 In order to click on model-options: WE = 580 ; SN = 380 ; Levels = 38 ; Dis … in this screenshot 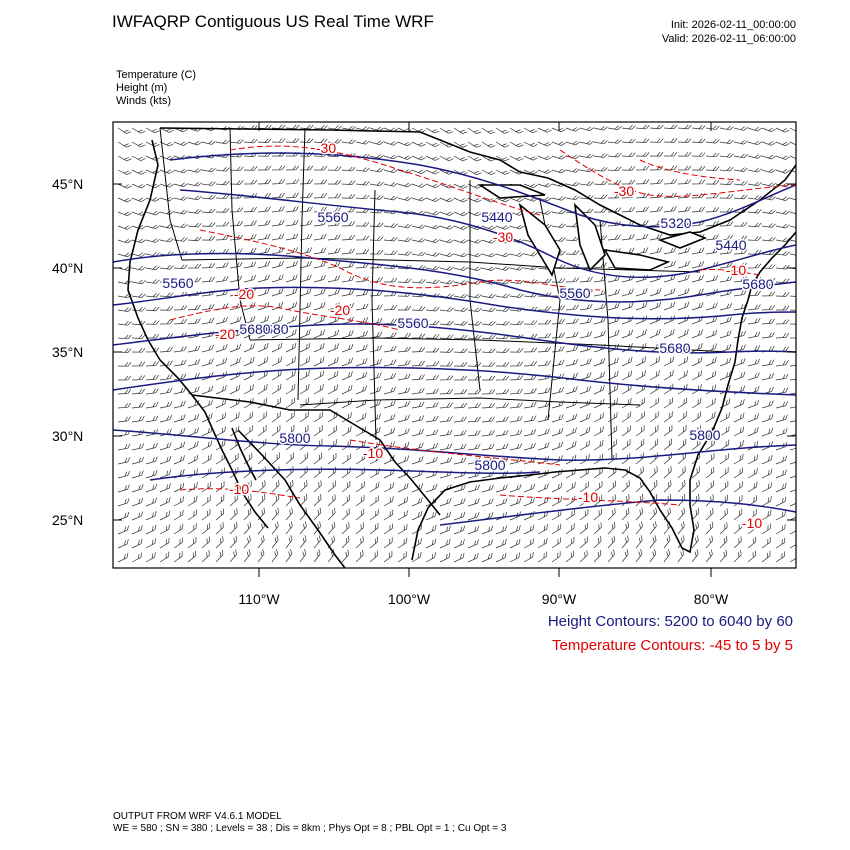, I will do `click(310, 828)`.